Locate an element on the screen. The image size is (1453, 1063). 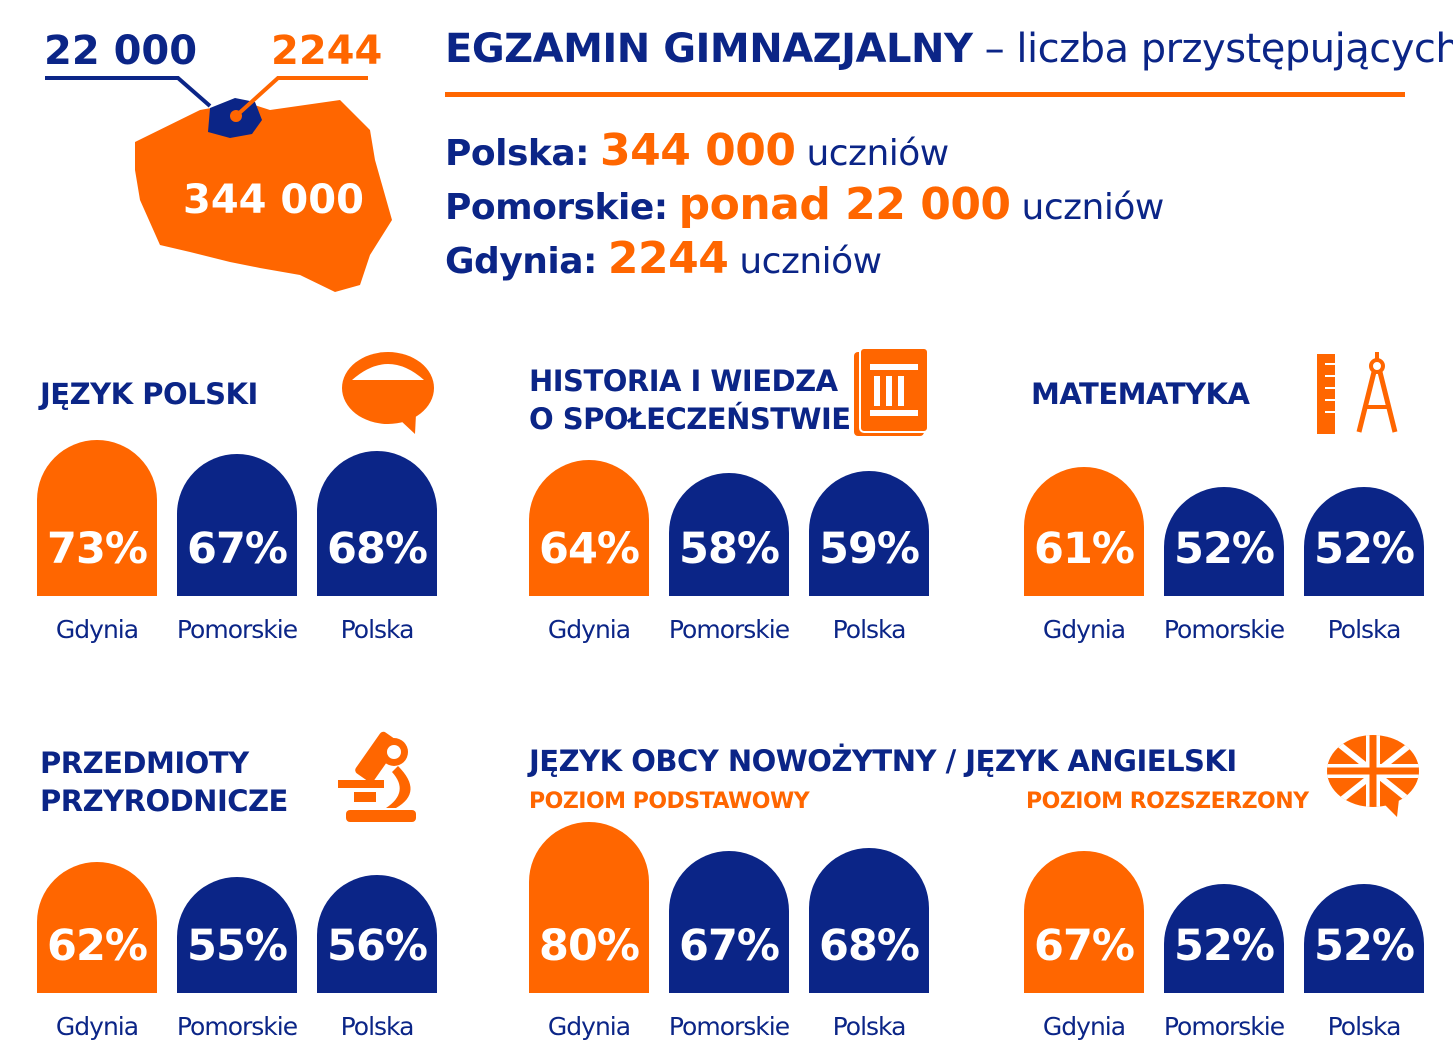
section-title-line: PRZEDMIOTY is located at coordinates (144, 763).